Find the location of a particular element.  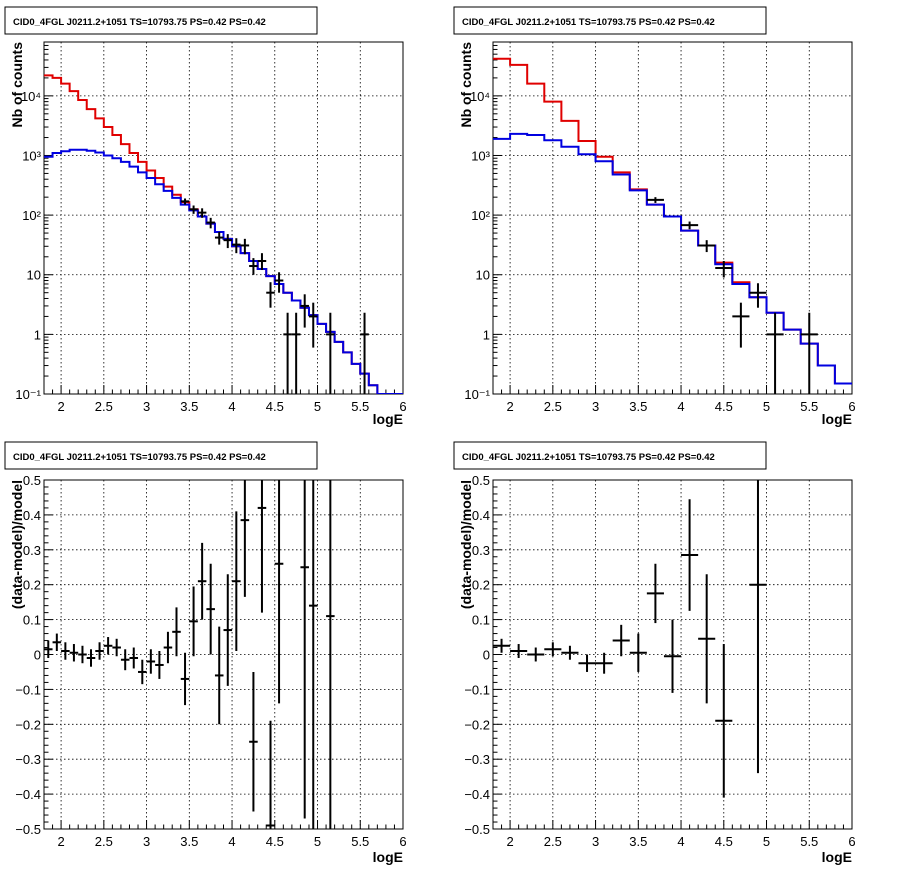

x-tick-label: 2 is located at coordinates (509, 841).